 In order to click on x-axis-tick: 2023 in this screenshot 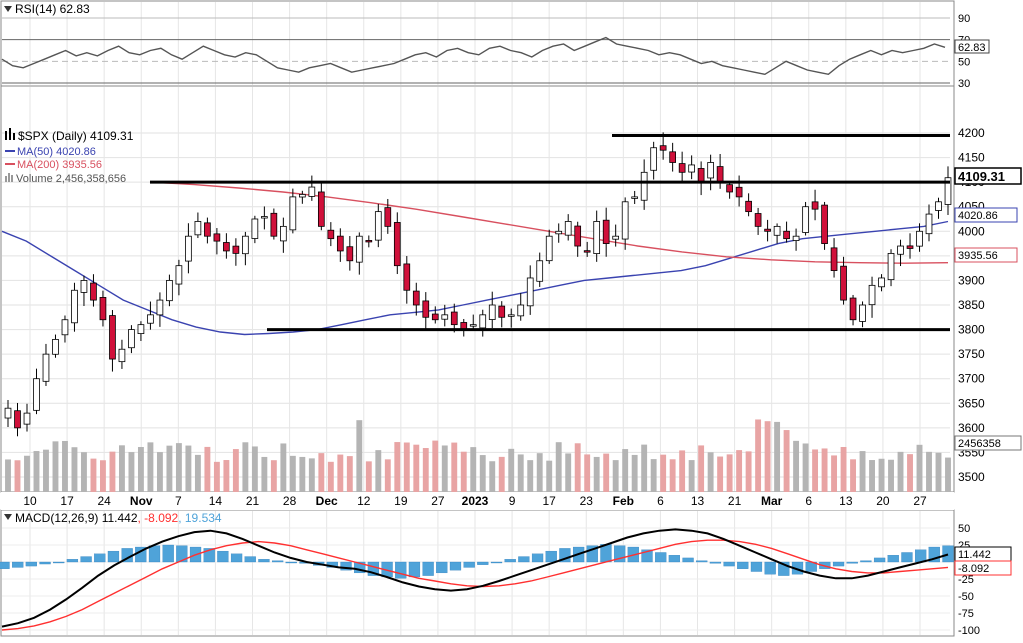, I will do `click(475, 501)`.